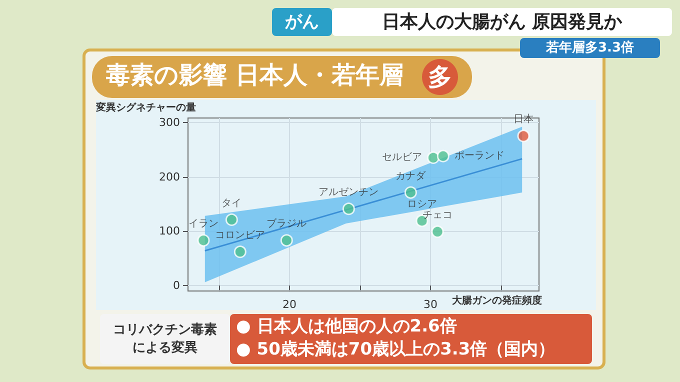 This screenshot has height=382, width=680. Describe the element at coordinates (289, 304) in the screenshot. I see `x-tick-label: 20` at that location.